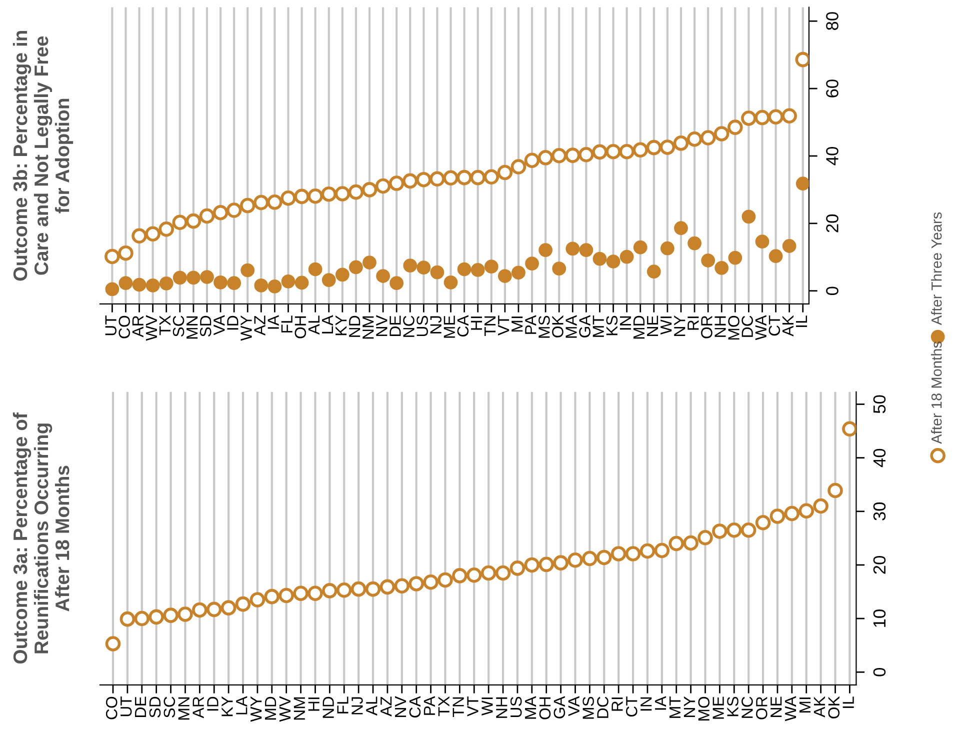 The width and height of the screenshot is (956, 729). I want to click on x-tick-label: NH, so click(502, 707).